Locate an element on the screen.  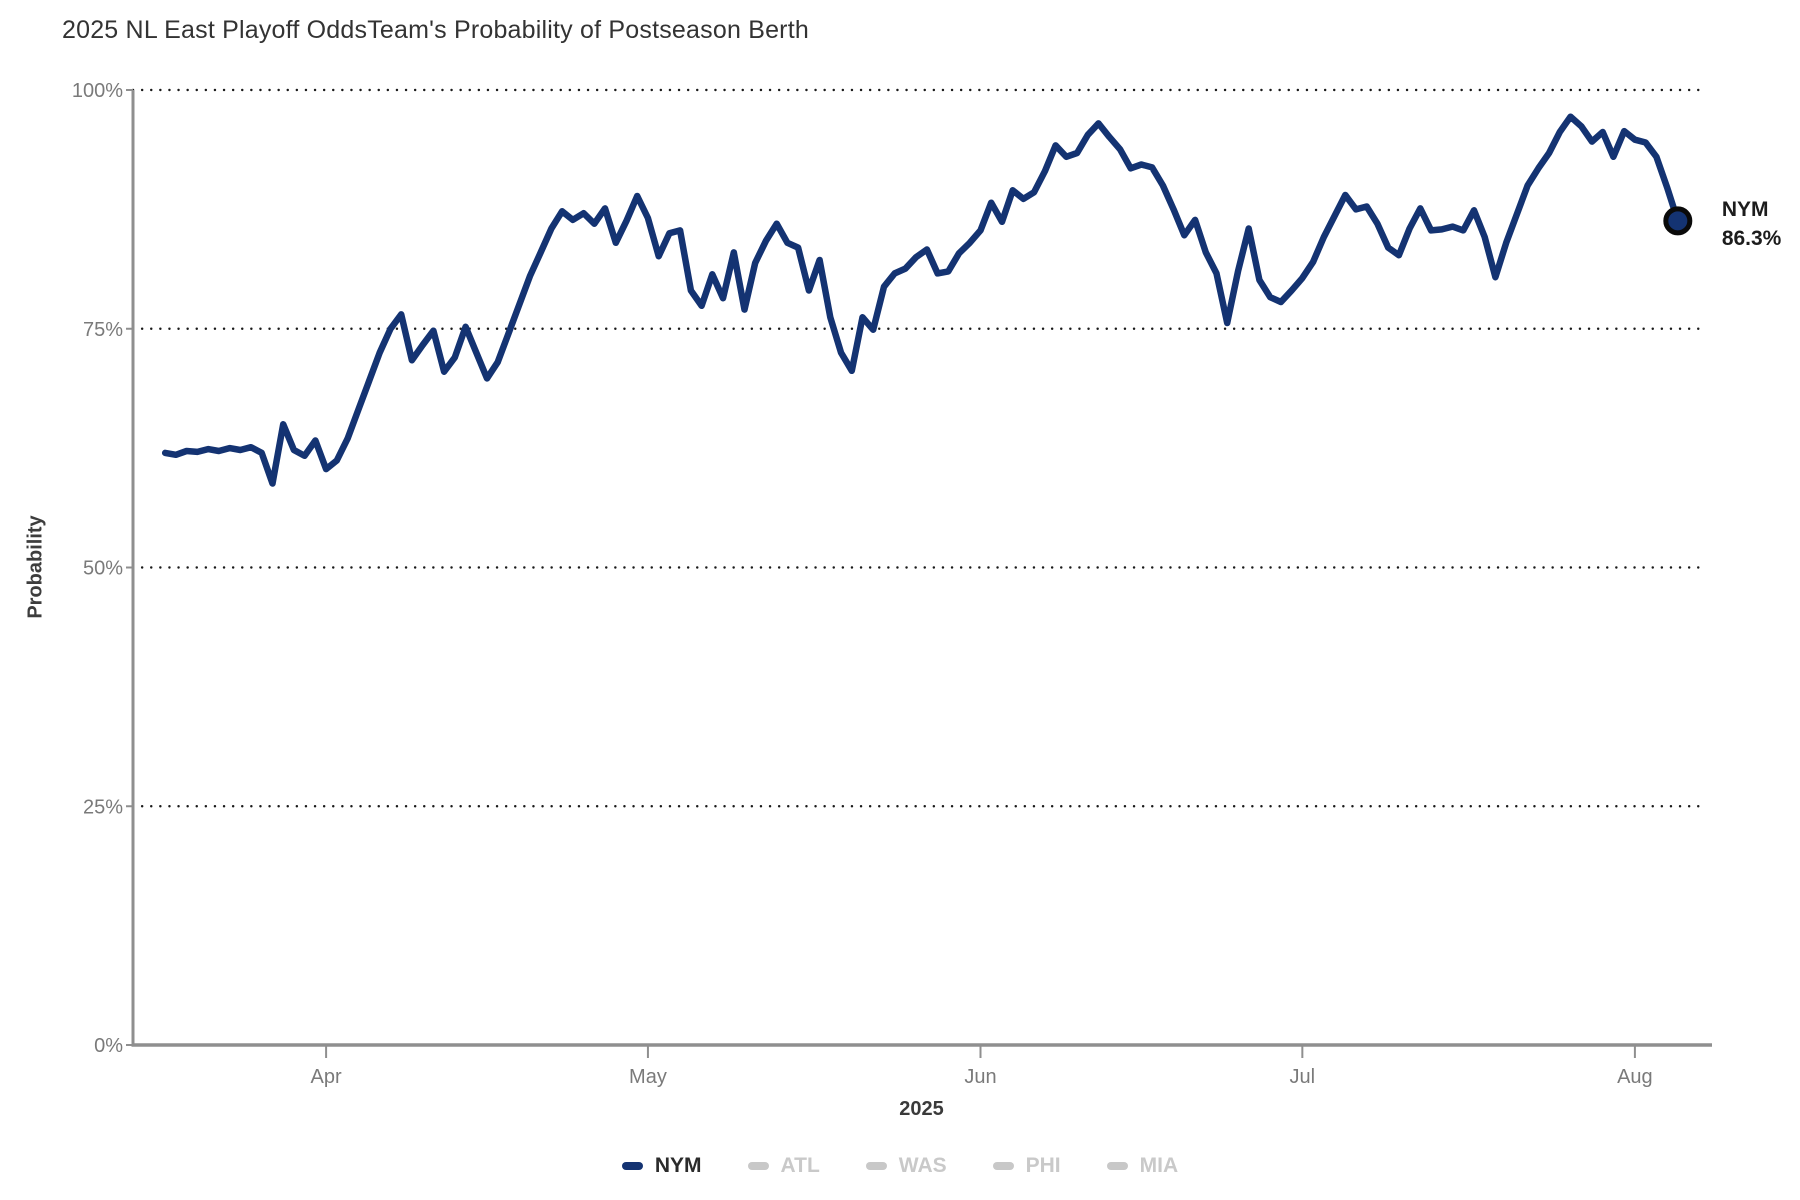
legend-label-nym: NYM is located at coordinates (678, 1165).